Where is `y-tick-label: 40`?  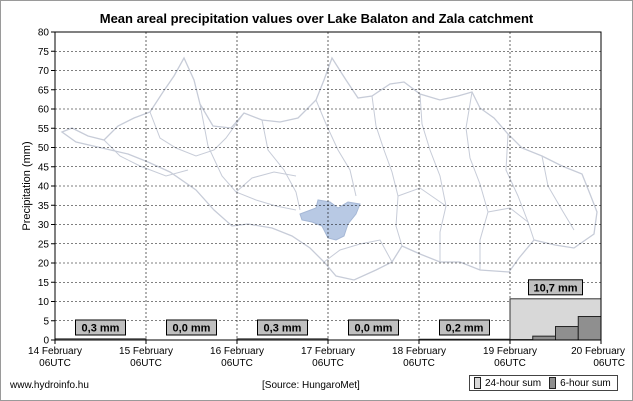 y-tick-label: 40 is located at coordinates (44, 187).